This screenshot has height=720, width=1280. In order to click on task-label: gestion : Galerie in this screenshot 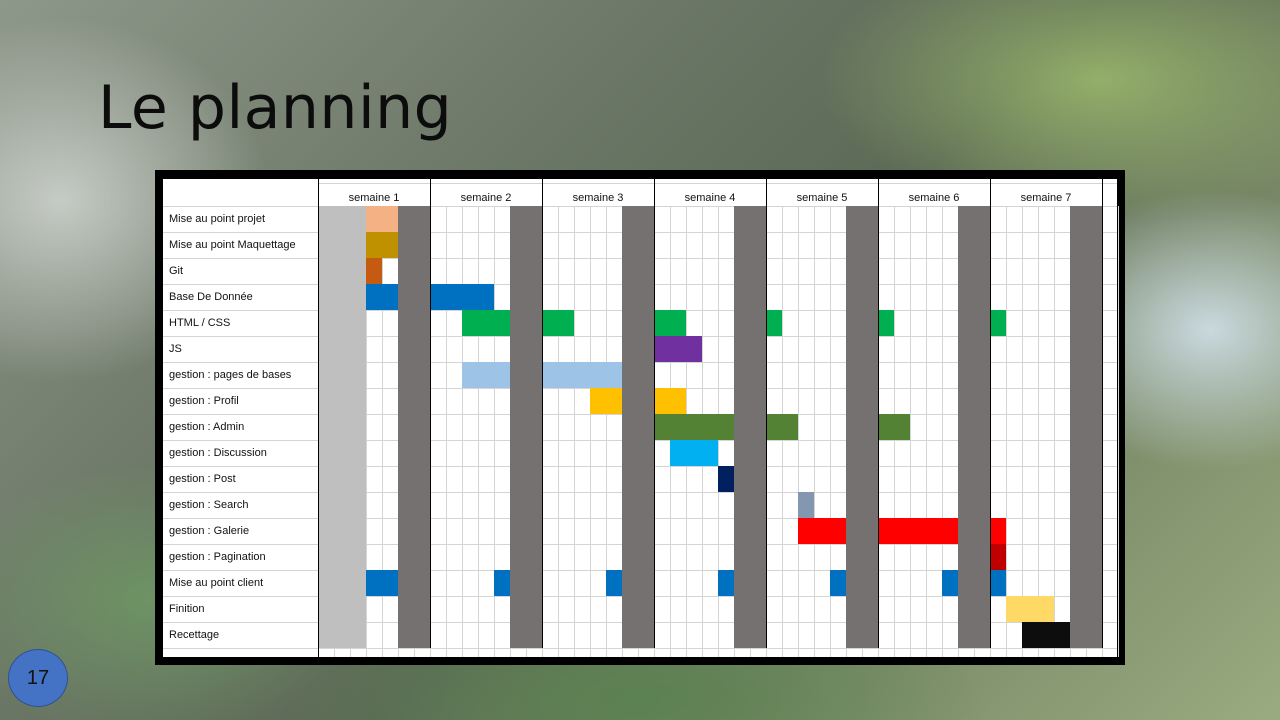, I will do `click(209, 531)`.